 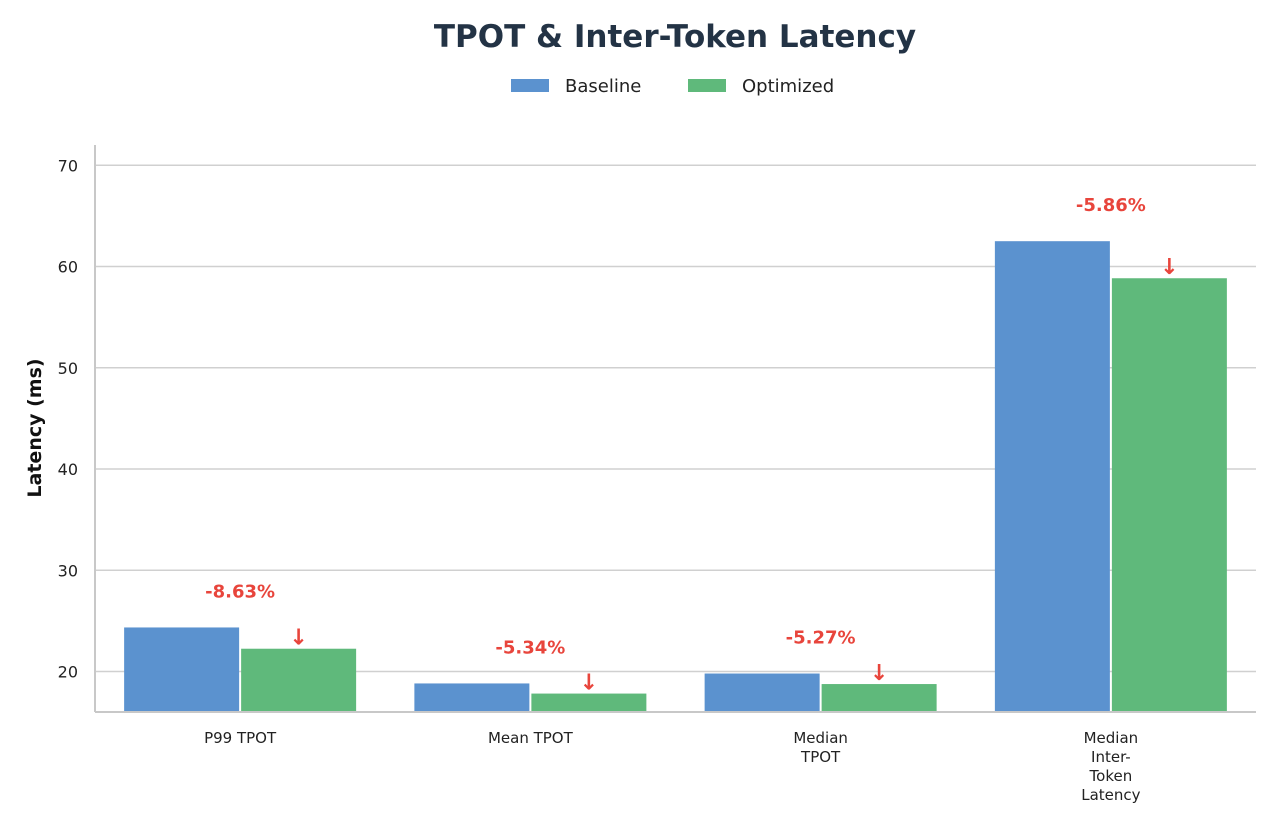 I want to click on legend-swatch-baseline, so click(x=530, y=85).